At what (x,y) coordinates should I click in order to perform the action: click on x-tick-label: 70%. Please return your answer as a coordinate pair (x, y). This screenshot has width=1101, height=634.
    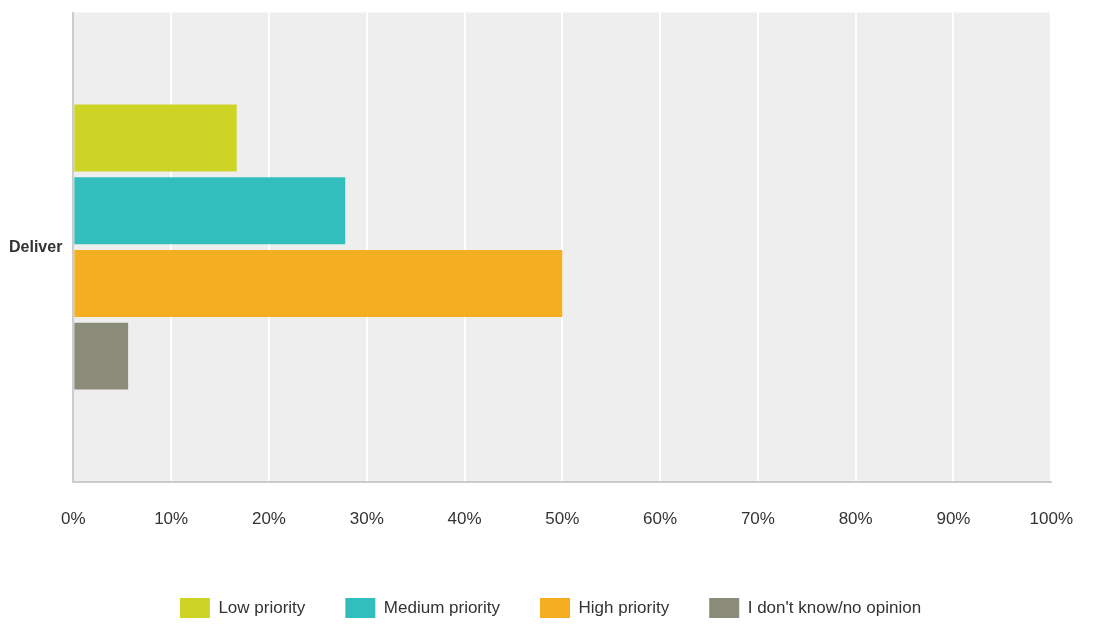
    Looking at the image, I should click on (757, 519).